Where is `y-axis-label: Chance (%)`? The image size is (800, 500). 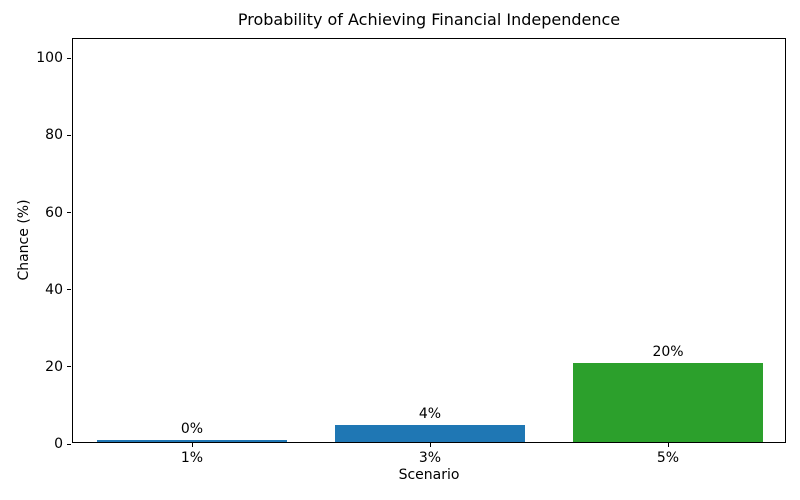 y-axis-label: Chance (%) is located at coordinates (24, 240).